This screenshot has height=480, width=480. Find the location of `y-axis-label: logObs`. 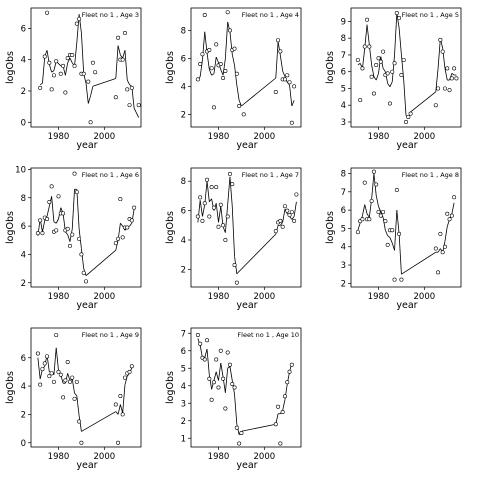

y-axis-label: logObs is located at coordinates (10, 67).